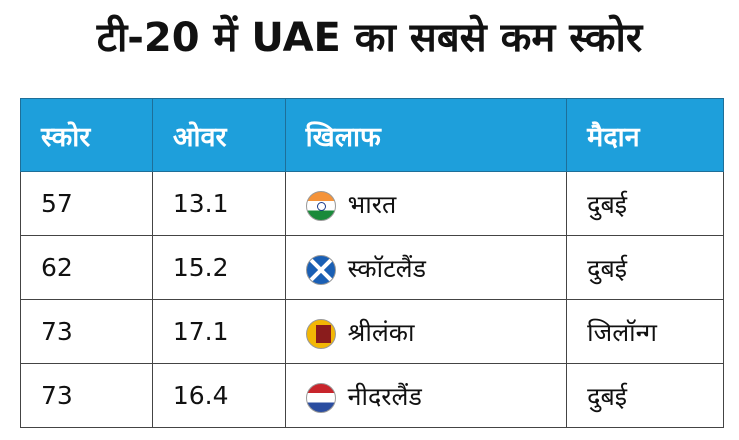  What do you see at coordinates (218, 395) in the screenshot?
I see `overs-cell: 16.4` at bounding box center [218, 395].